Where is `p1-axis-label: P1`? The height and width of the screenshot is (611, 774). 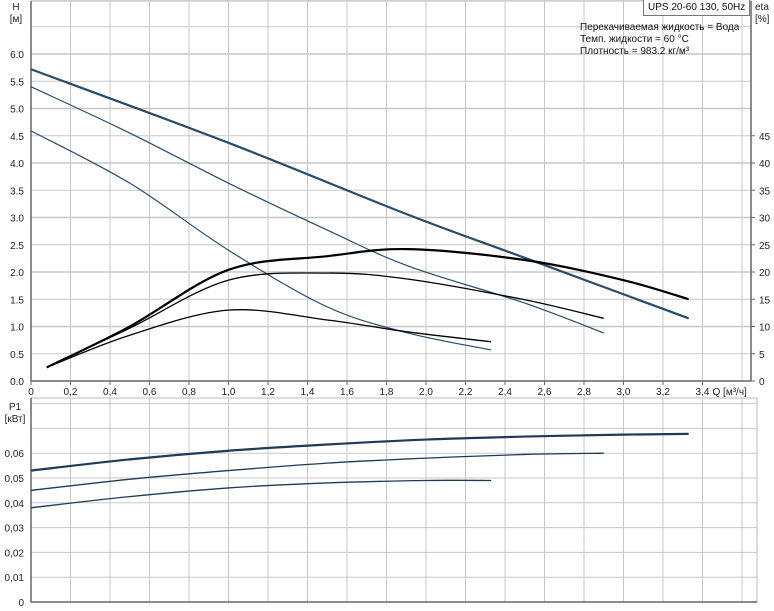 p1-axis-label: P1 is located at coordinates (15, 407).